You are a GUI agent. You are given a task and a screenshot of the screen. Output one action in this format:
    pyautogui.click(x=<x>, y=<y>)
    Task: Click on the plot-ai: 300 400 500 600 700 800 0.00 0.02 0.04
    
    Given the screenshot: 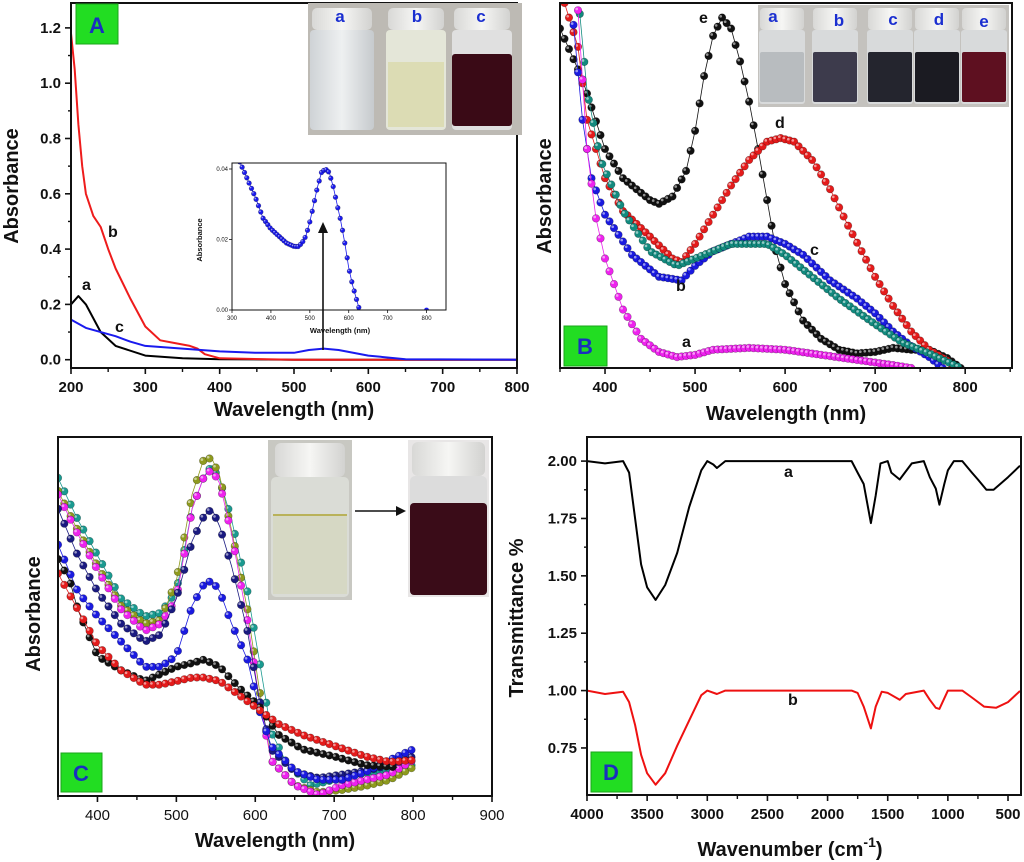 What is the action you would take?
    pyautogui.click(x=331, y=241)
    